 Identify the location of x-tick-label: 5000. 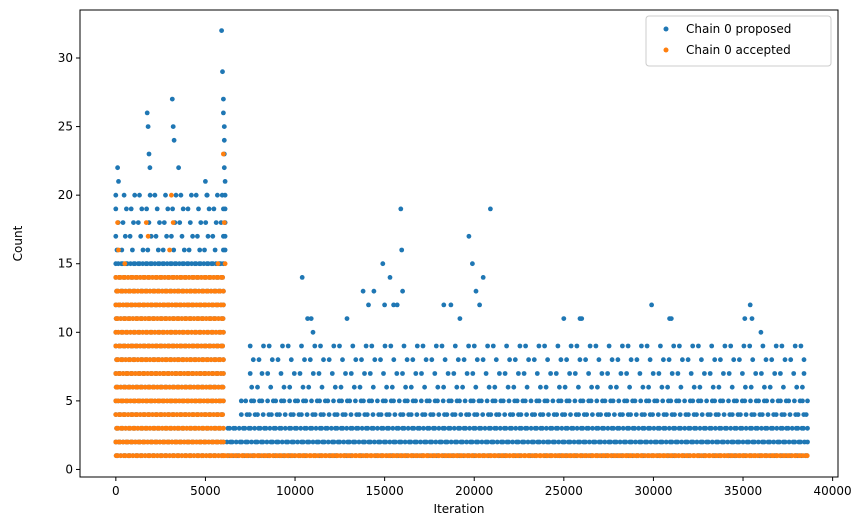
(205, 491).